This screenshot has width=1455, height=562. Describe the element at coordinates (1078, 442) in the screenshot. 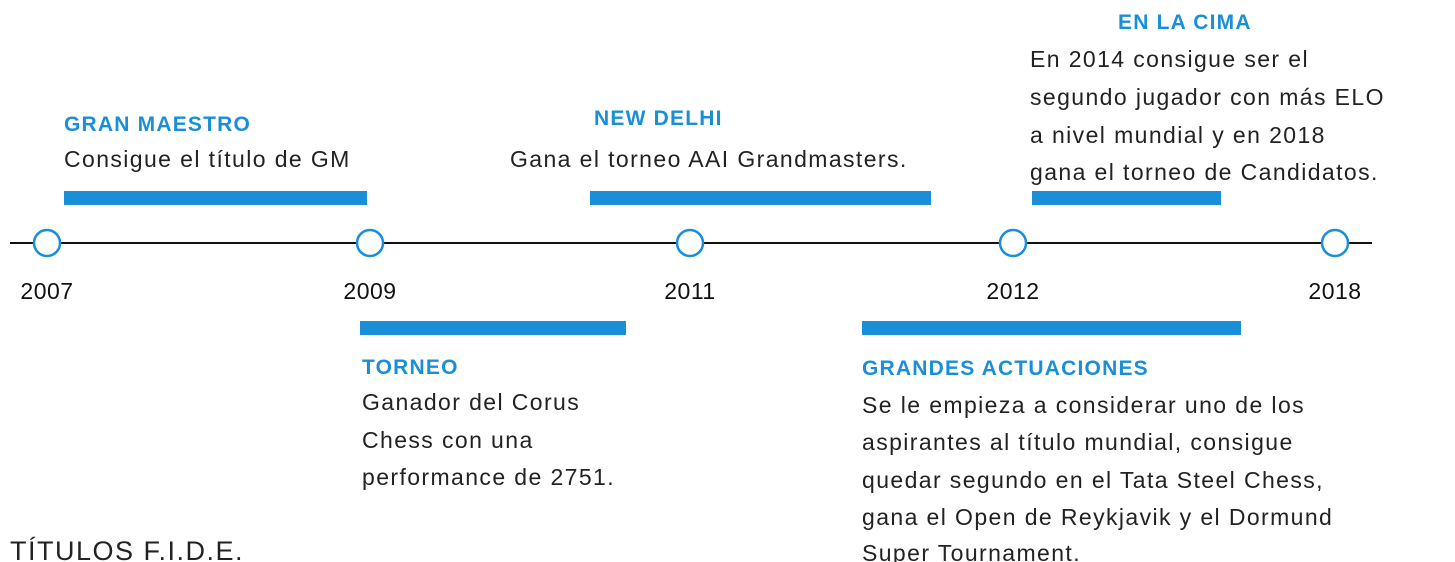

I see `event-text: aspirantes al título mundial, consigue` at that location.